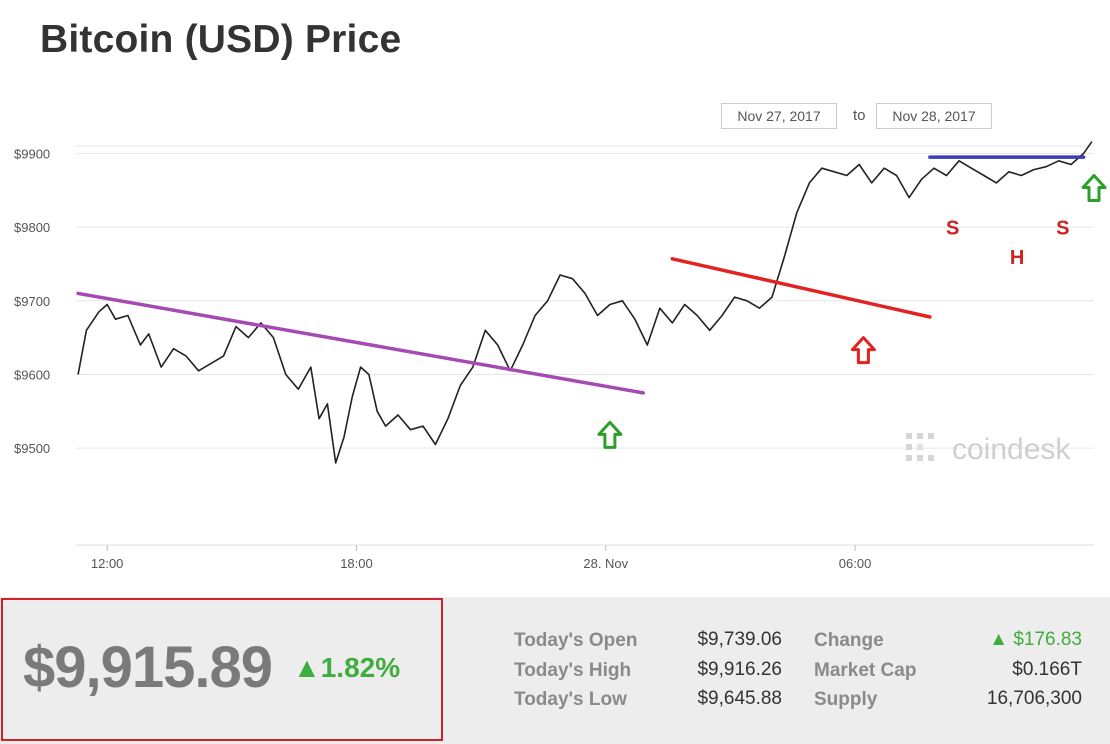 The image size is (1110, 744). I want to click on coindesk-watermark: coindesk, so click(988, 449).